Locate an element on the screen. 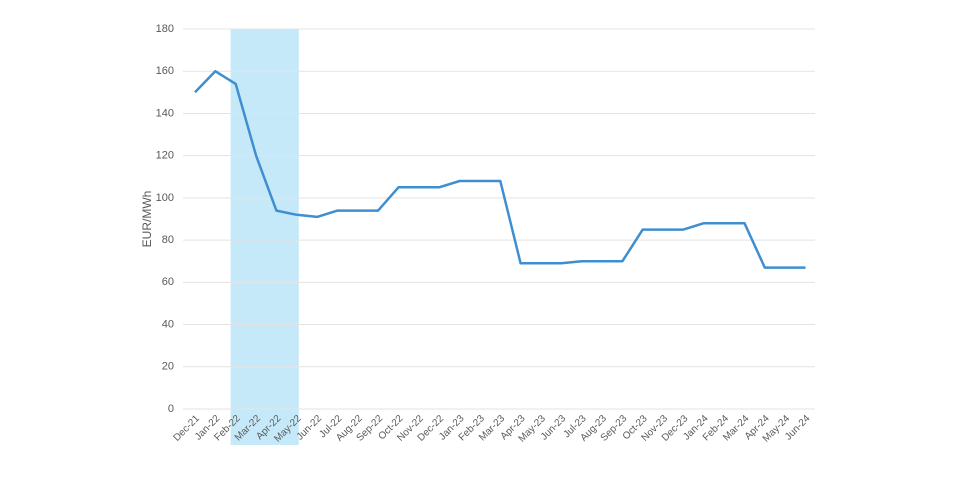 This screenshot has height=500, width=960. highlight-band is located at coordinates (264, 237).